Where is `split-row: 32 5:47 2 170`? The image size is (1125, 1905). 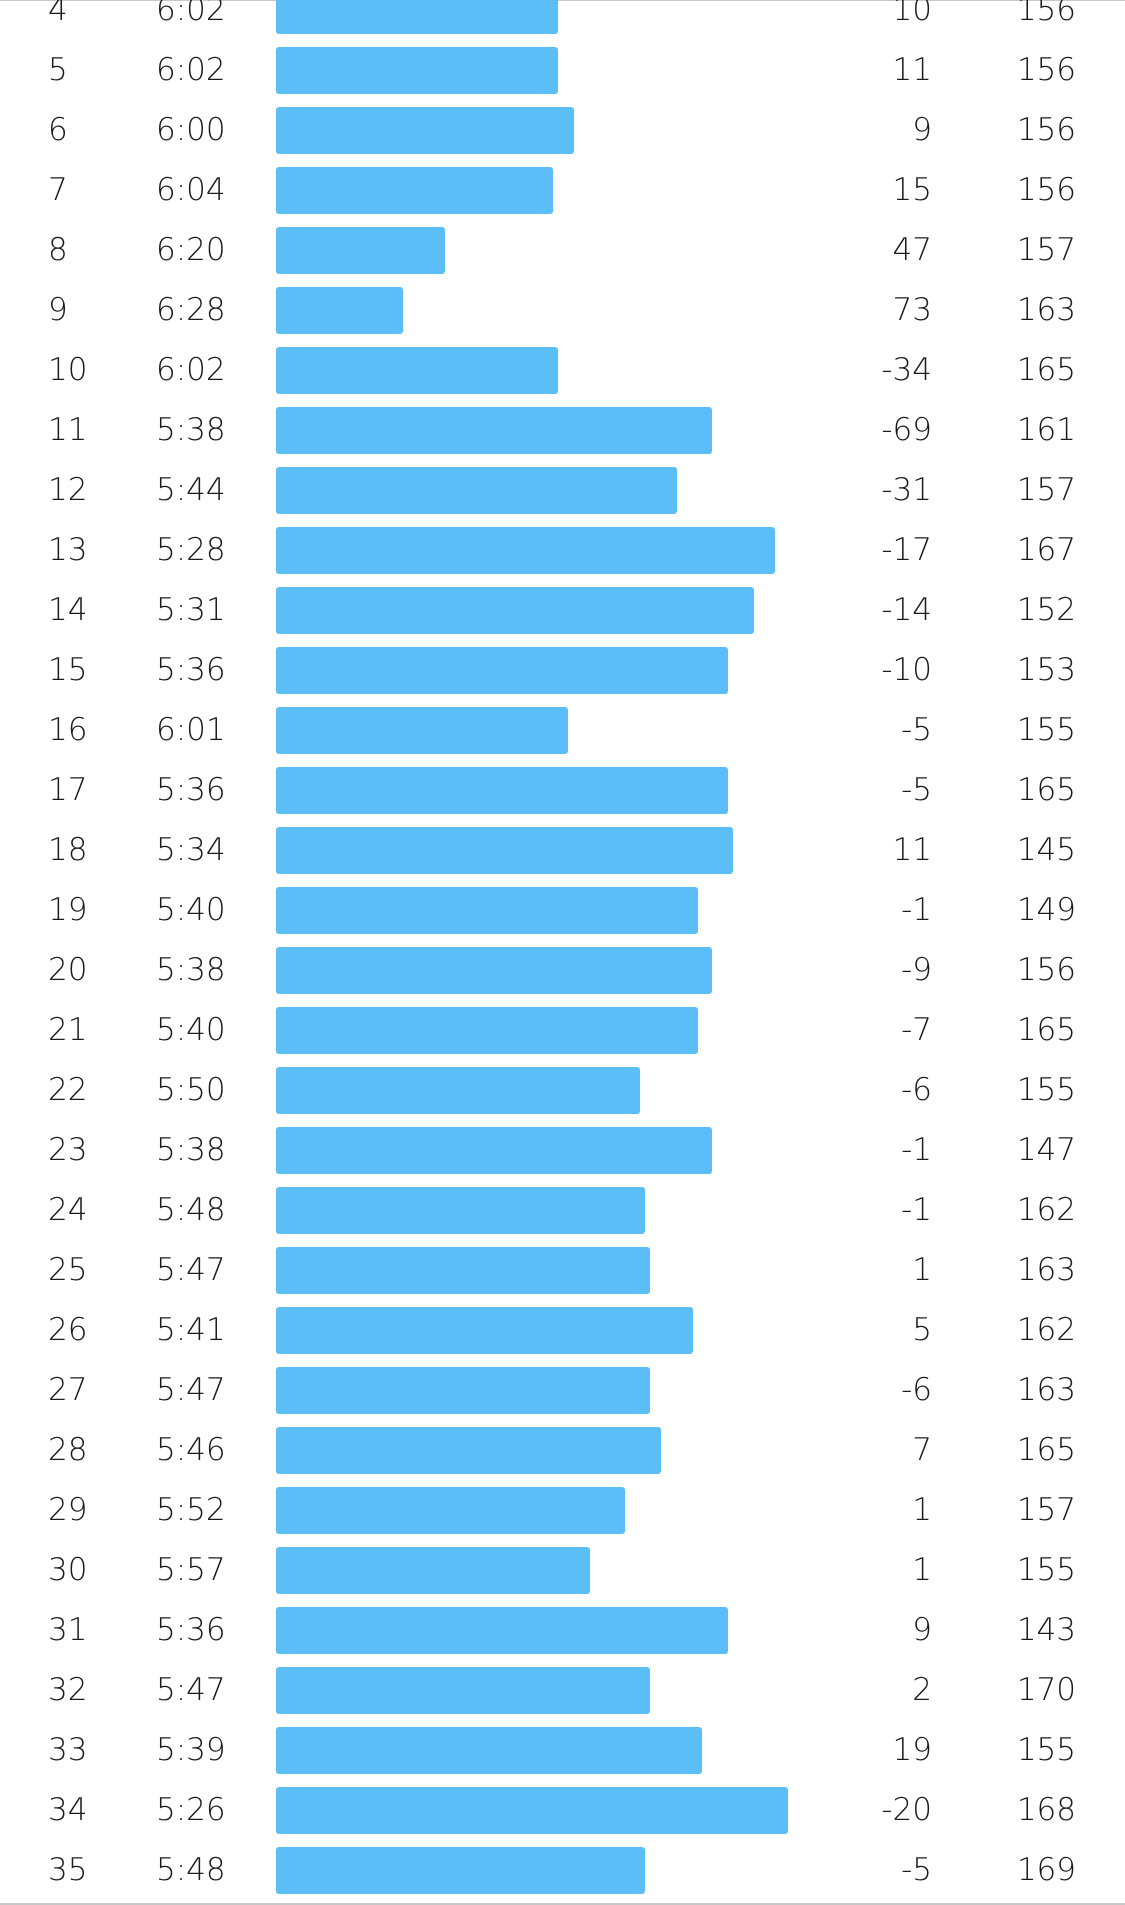
split-row: 32 5:47 2 170 is located at coordinates (562, 1690).